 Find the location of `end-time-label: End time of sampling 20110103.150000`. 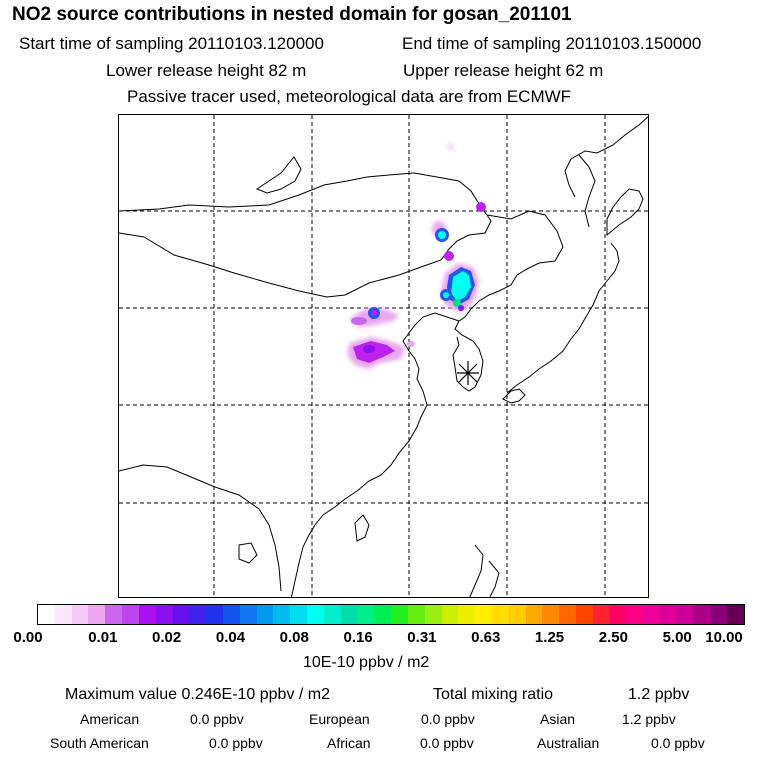

end-time-label: End time of sampling 20110103.150000 is located at coordinates (552, 43).